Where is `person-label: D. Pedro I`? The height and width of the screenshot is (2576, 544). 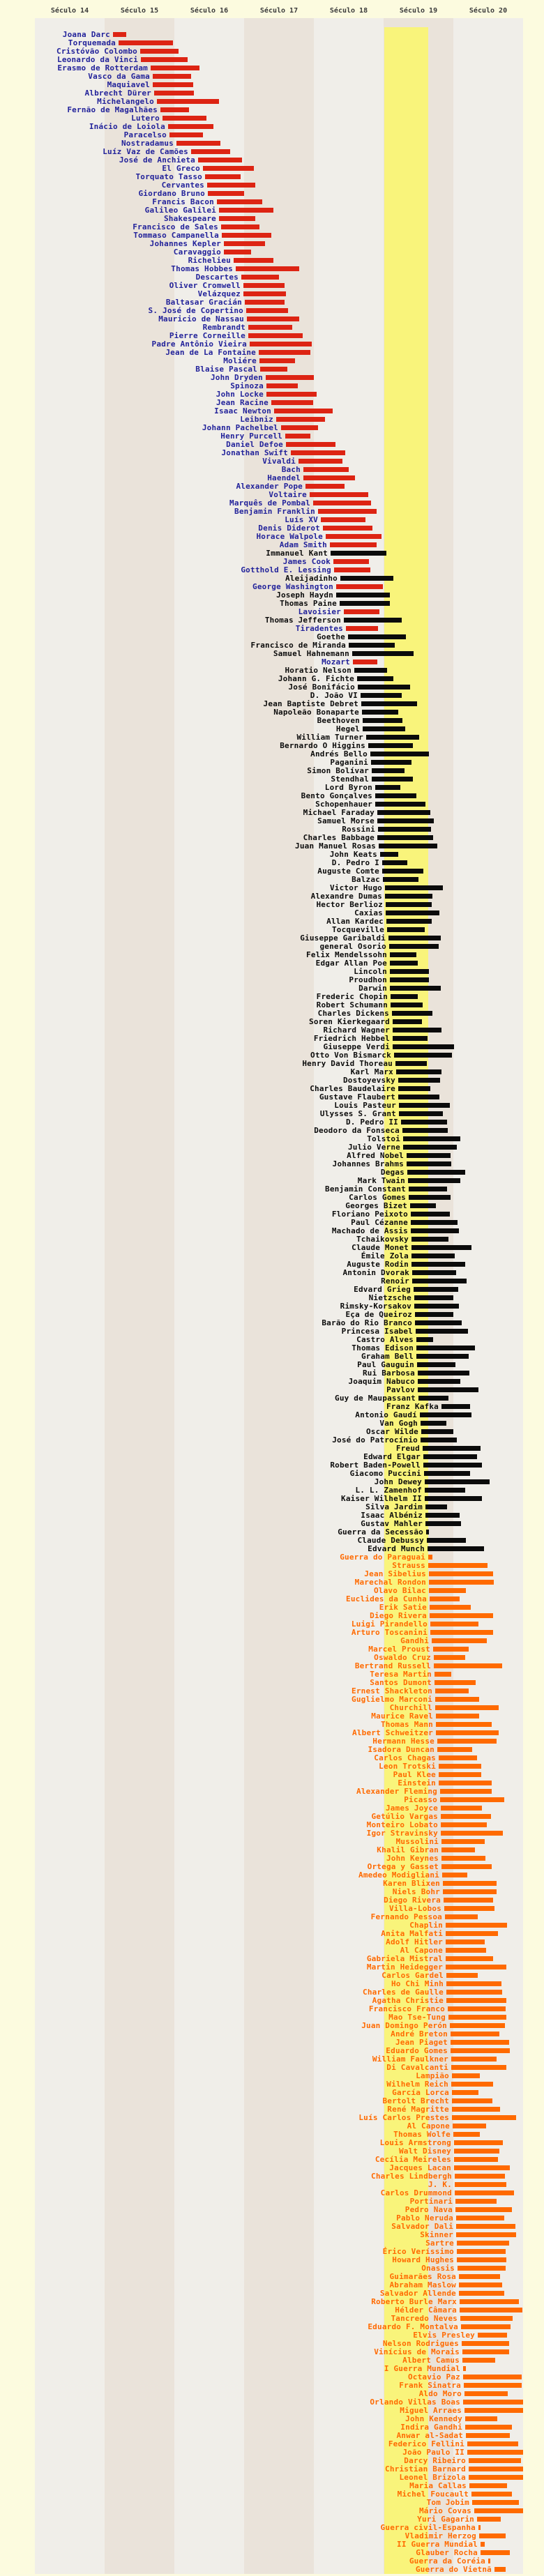
person-label: D. Pedro I is located at coordinates (355, 863).